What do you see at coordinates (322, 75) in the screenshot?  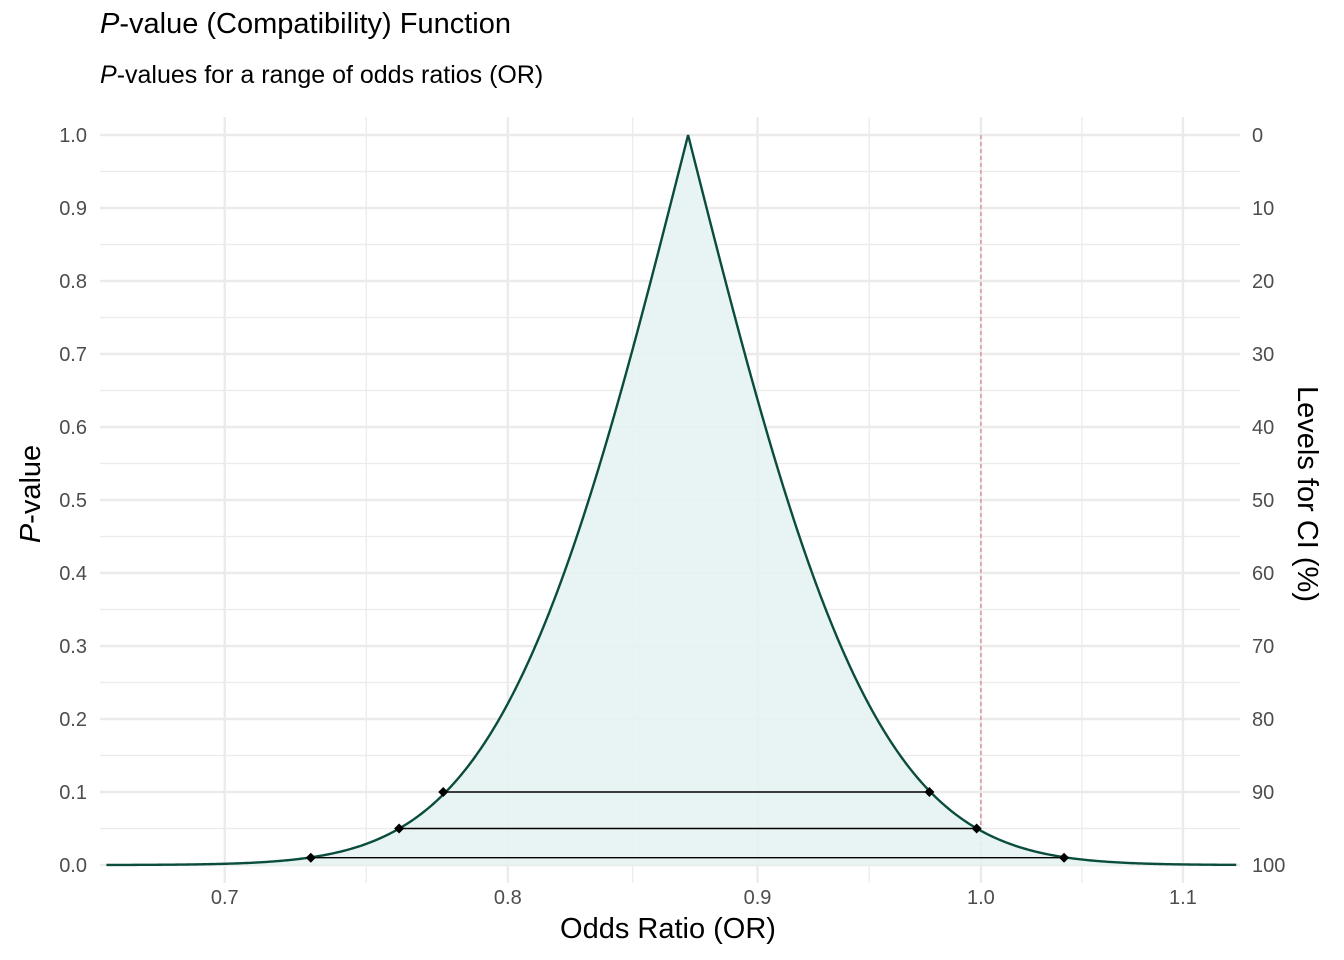 I see `chart-subtitle: P-values for a range of odds ratios (OR)` at bounding box center [322, 75].